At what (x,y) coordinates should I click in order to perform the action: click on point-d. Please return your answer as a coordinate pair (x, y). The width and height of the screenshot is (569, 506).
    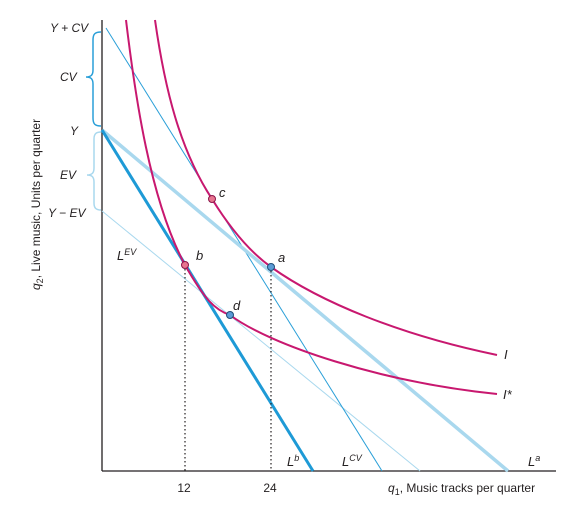
    Looking at the image, I should click on (230, 315).